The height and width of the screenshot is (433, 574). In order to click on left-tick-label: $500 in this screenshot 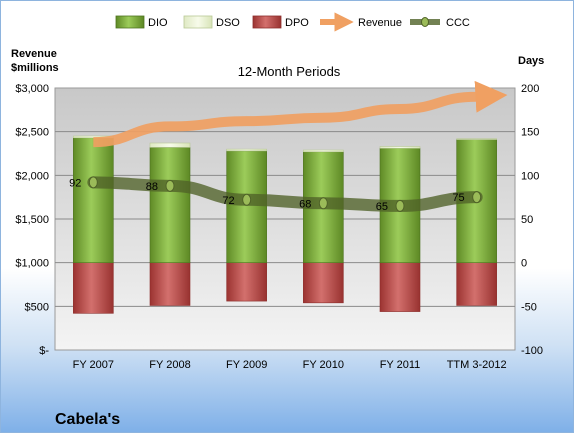, I will do `click(37, 307)`.